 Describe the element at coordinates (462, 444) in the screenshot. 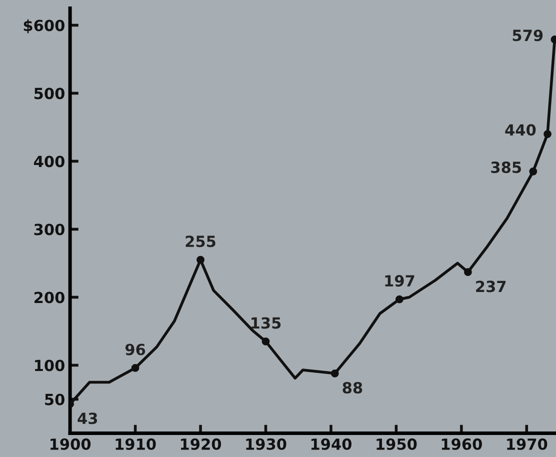

I see `x-tick-label: 1960` at that location.